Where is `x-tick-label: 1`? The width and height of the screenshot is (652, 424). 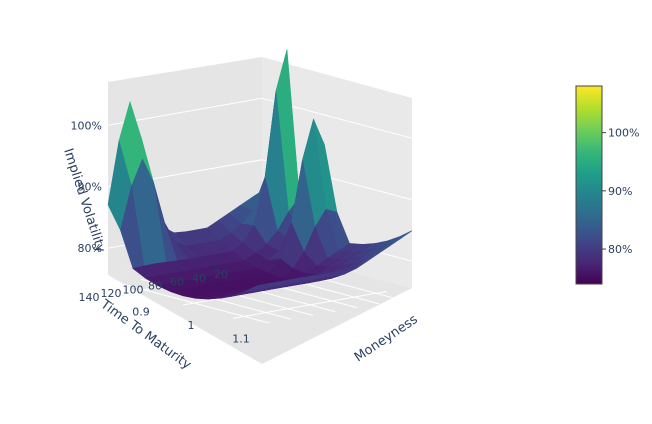
x-tick-label: 1 is located at coordinates (191, 325).